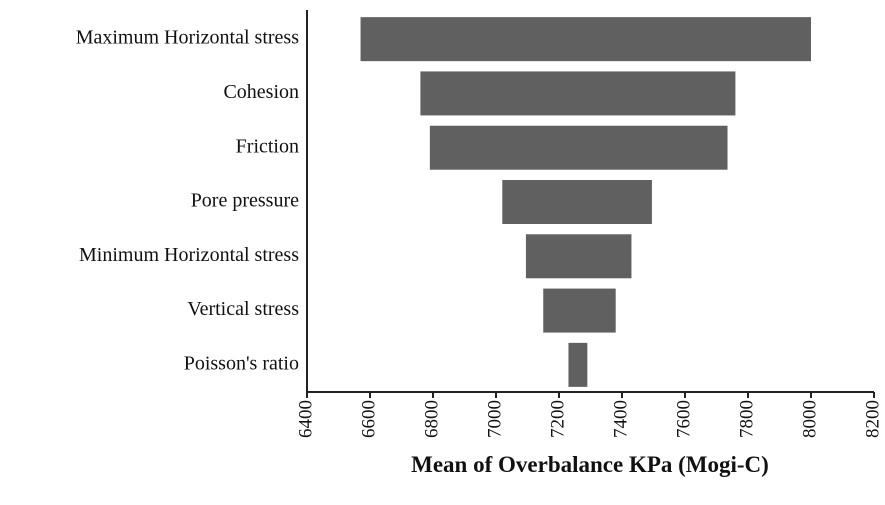  Describe the element at coordinates (261, 92) in the screenshot. I see `y-tick-label: Cohesion` at that location.